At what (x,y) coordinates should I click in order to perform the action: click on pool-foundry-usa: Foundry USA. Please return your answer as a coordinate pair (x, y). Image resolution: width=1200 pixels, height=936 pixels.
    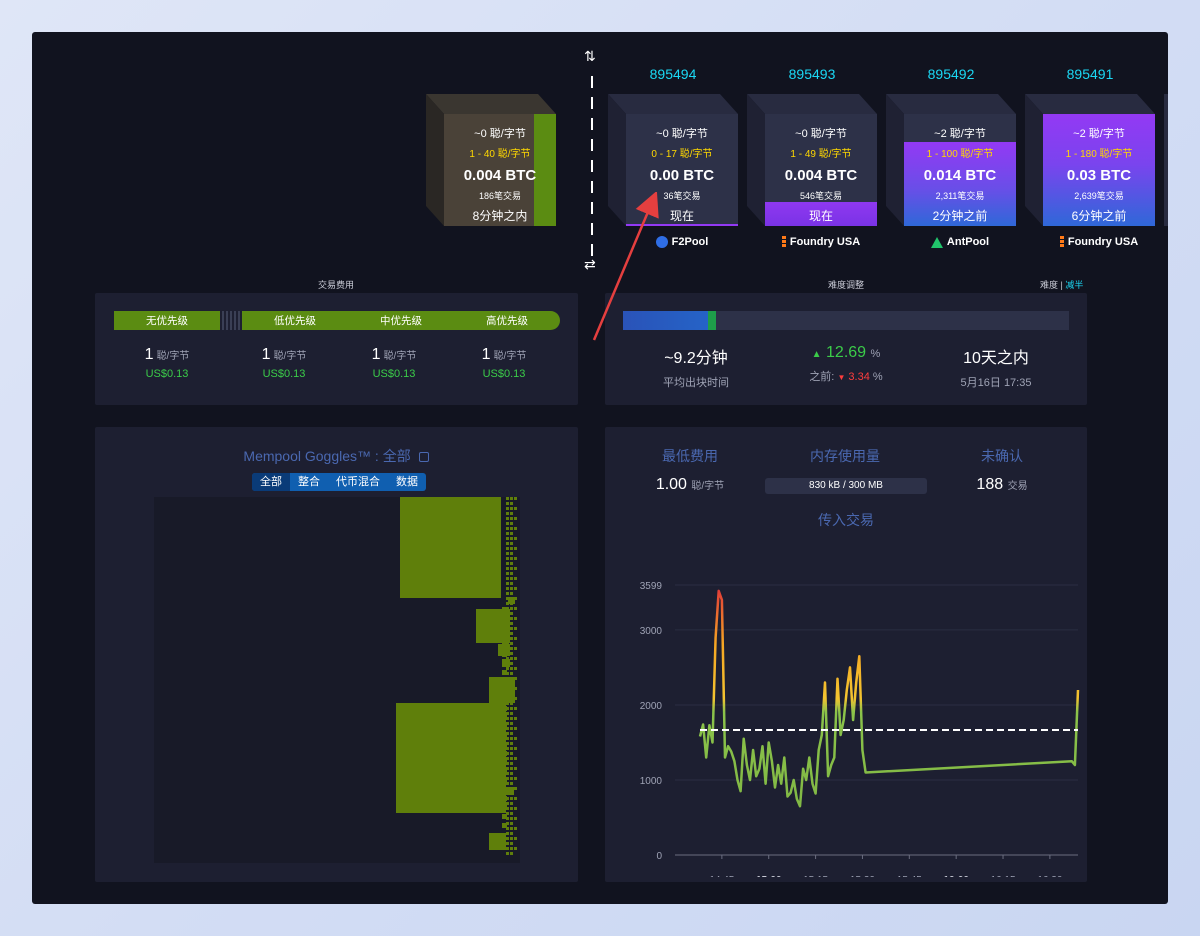
    Looking at the image, I should click on (821, 242).